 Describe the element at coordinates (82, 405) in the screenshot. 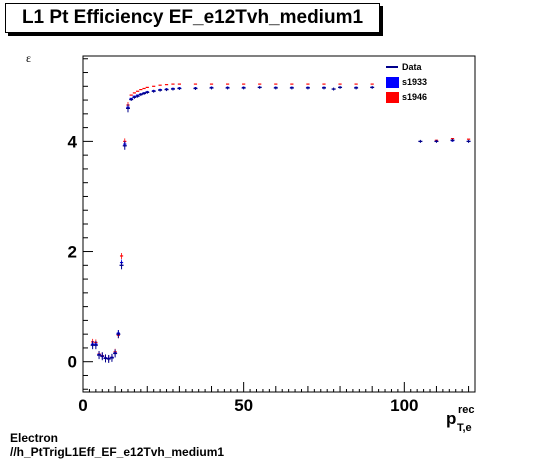

I see `x-tick-label: 0` at that location.